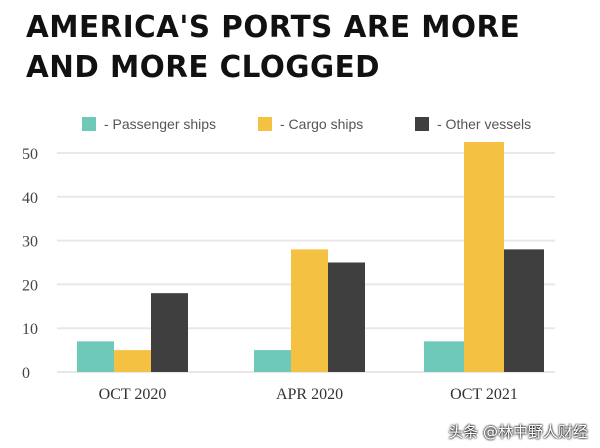 The width and height of the screenshot is (600, 448). Describe the element at coordinates (203, 67) in the screenshot. I see `title-line-2: AND MORE CLOGGED` at that location.